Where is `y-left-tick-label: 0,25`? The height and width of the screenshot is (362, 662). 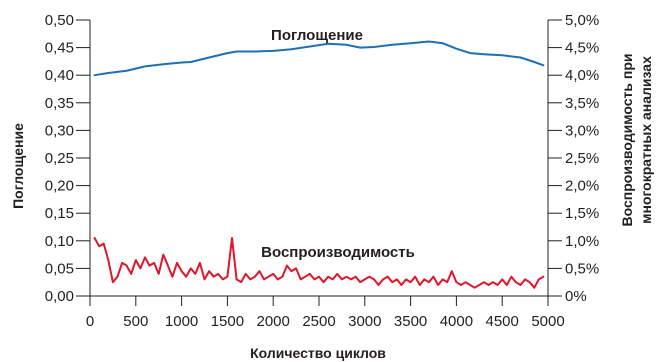 y-left-tick-label: 0,25 is located at coordinates (59, 158).